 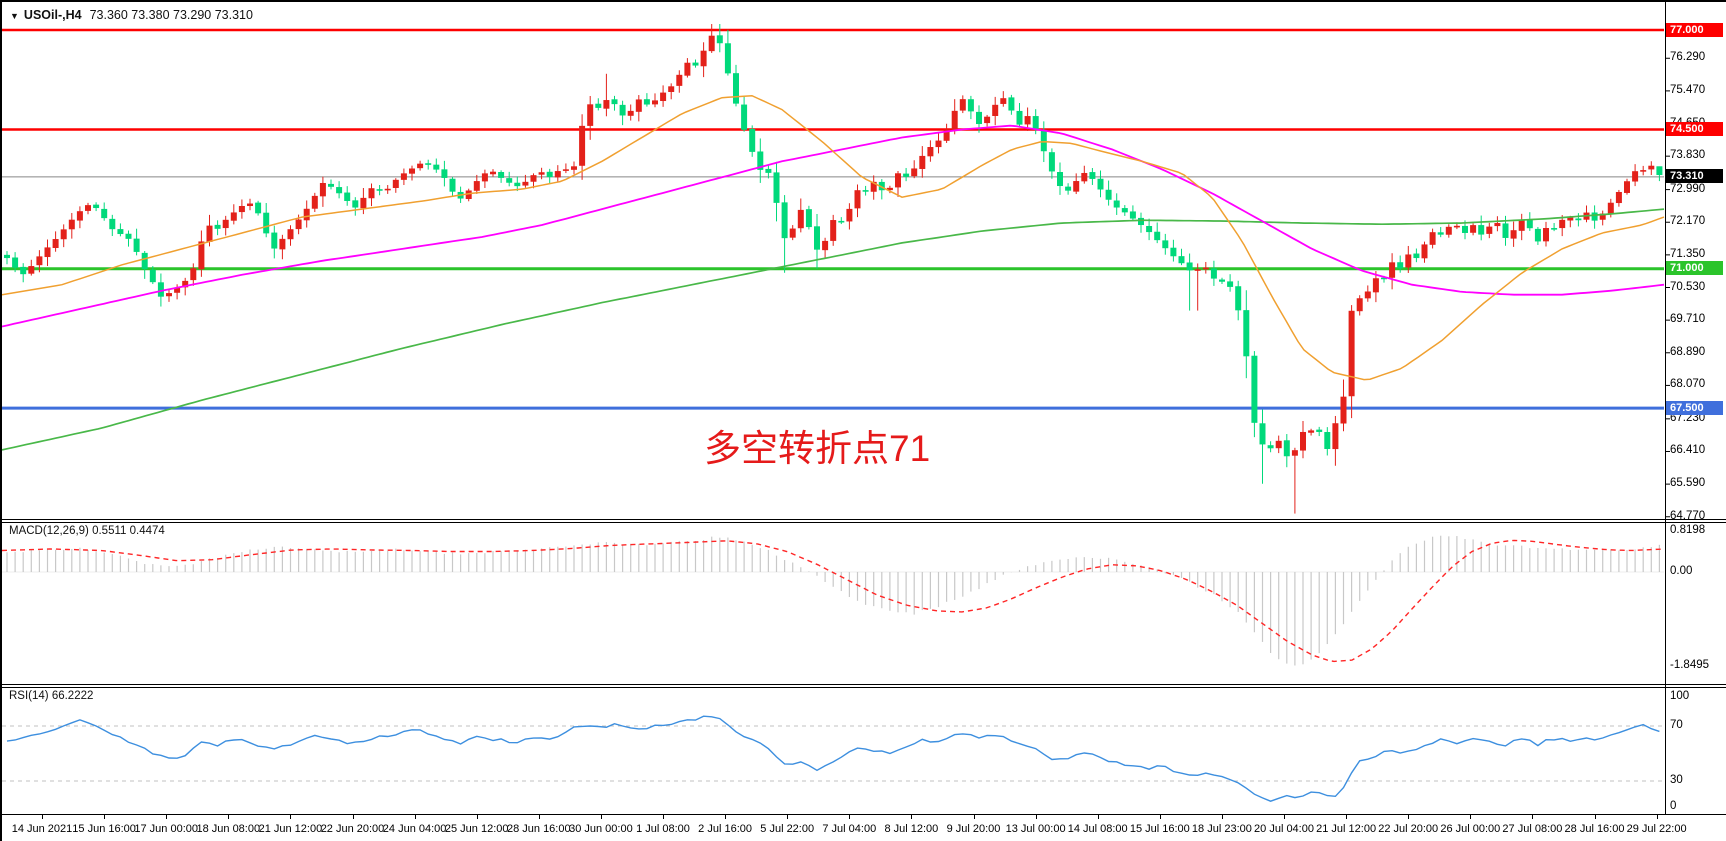 I want to click on price-badge-74.500: 74.500, so click(x=1694, y=129).